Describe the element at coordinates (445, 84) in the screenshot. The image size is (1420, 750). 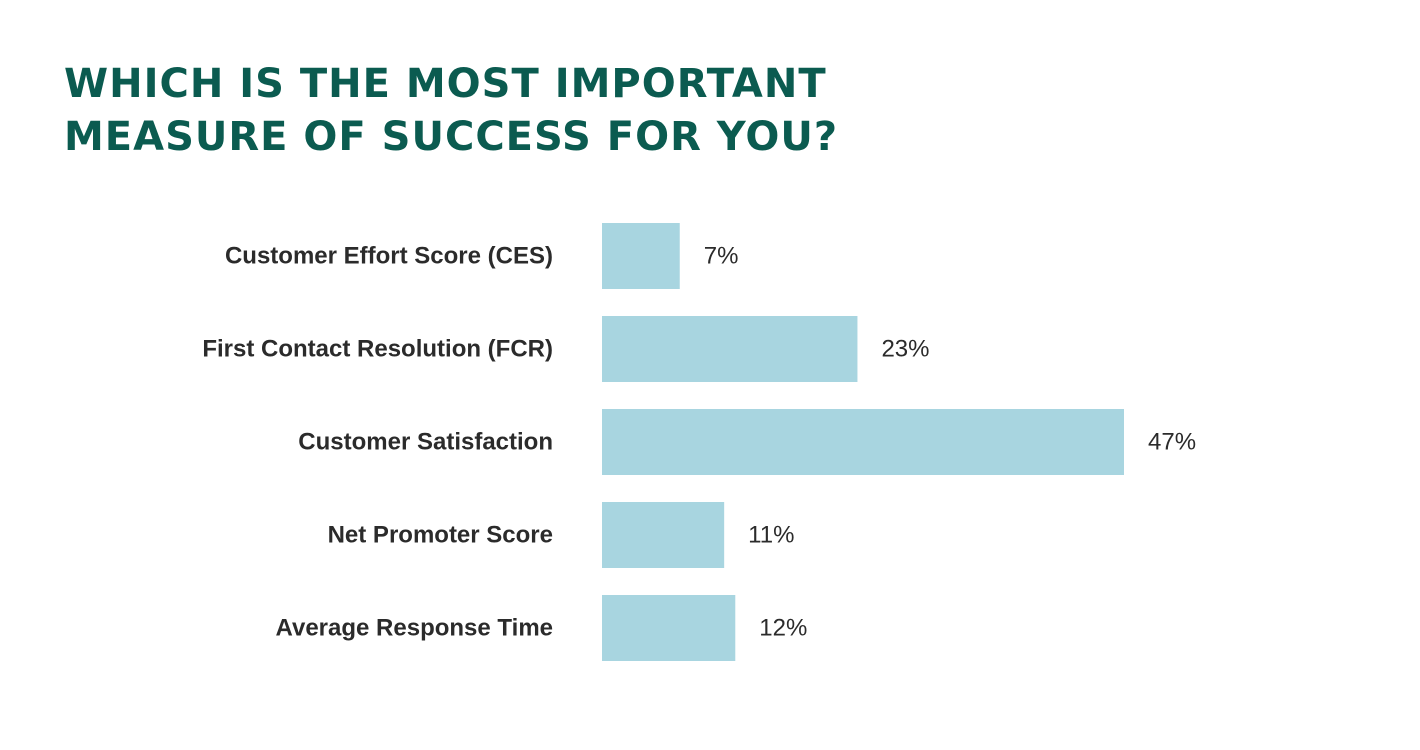
I see `chart-title-line-1: WHICH IS THE MOST IMPORTANT` at that location.